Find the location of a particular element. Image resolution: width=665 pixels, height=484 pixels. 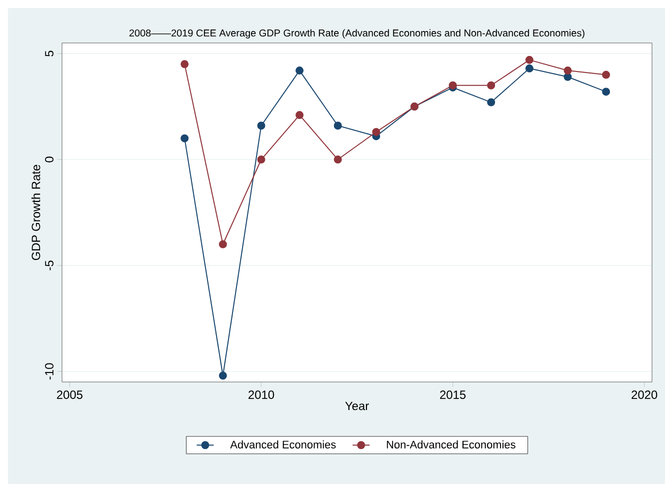

y-tick-label: 5 is located at coordinates (49, 53).